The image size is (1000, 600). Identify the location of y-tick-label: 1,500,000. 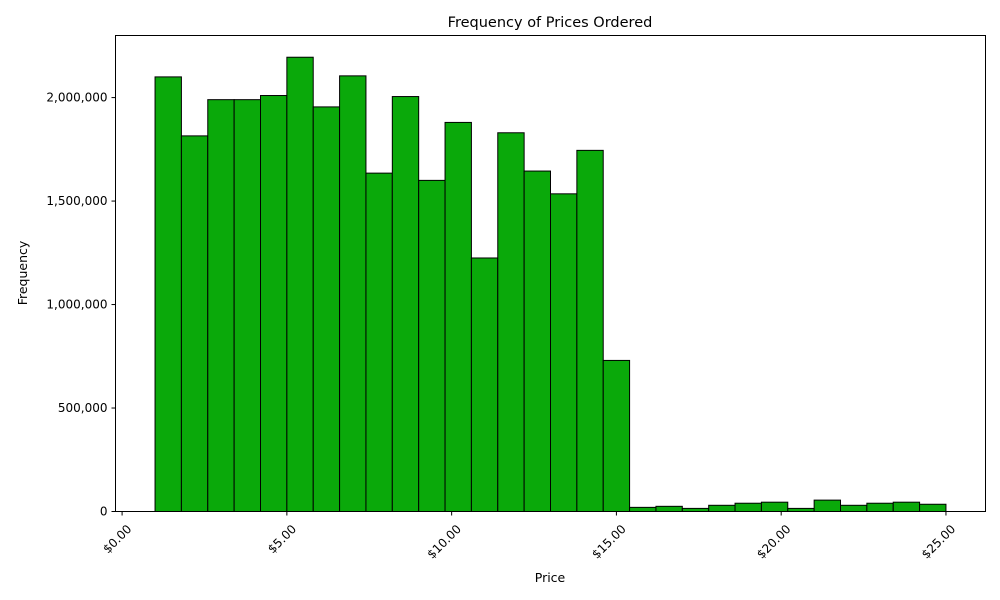
(76, 201).